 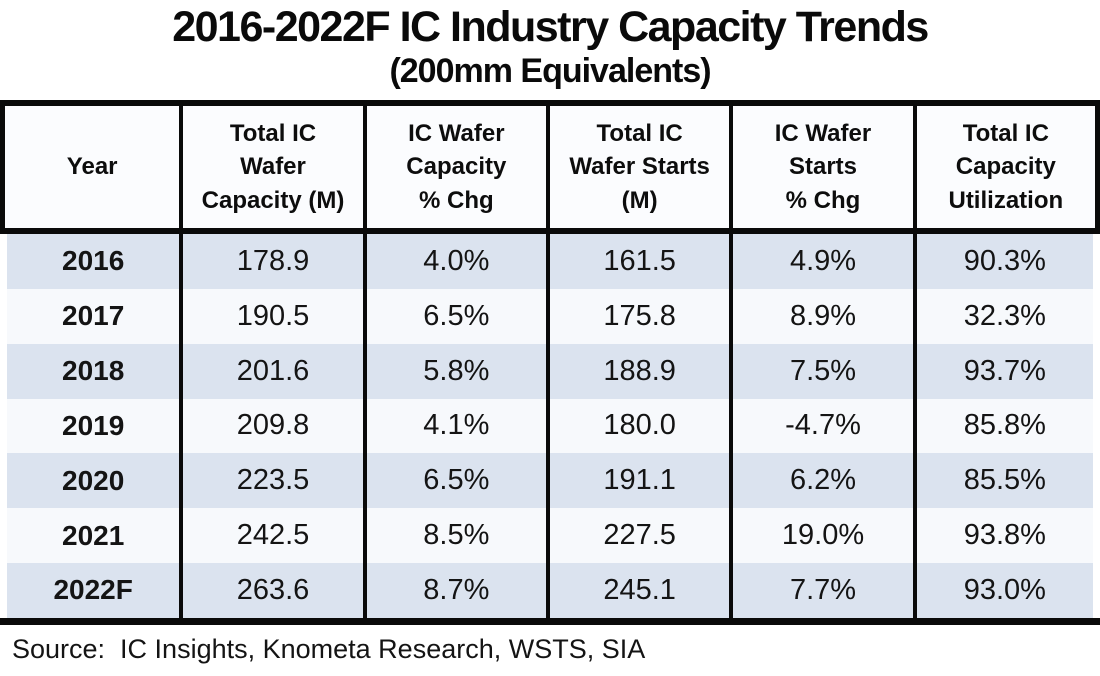 What do you see at coordinates (825, 261) in the screenshot?
I see `value-cell: 4.9%` at bounding box center [825, 261].